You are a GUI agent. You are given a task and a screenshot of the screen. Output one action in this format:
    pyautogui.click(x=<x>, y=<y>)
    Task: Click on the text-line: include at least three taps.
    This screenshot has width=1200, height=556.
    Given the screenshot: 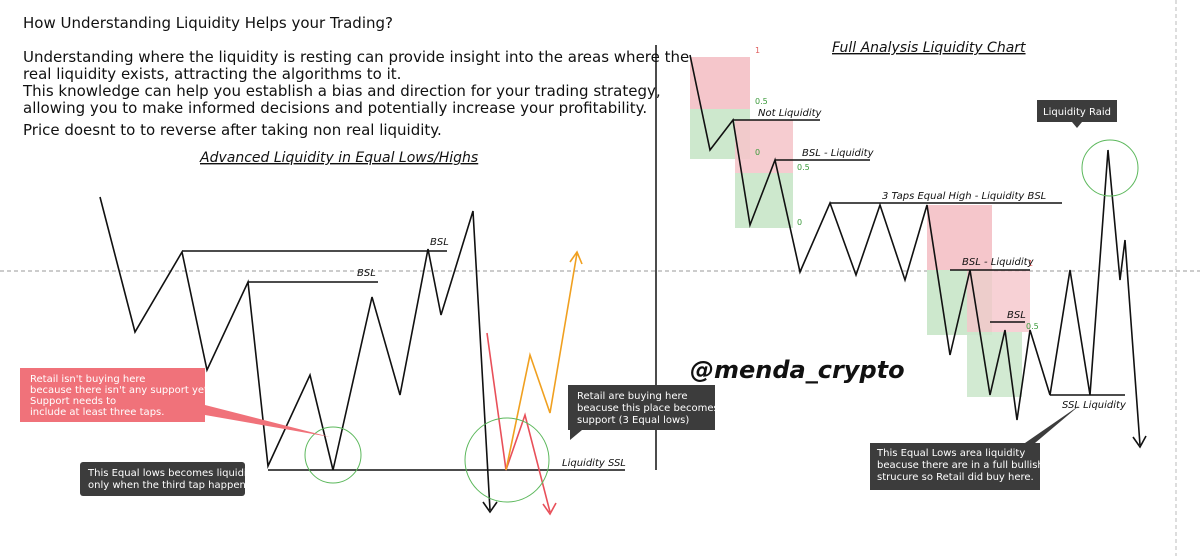 What is the action you would take?
    pyautogui.click(x=97, y=412)
    